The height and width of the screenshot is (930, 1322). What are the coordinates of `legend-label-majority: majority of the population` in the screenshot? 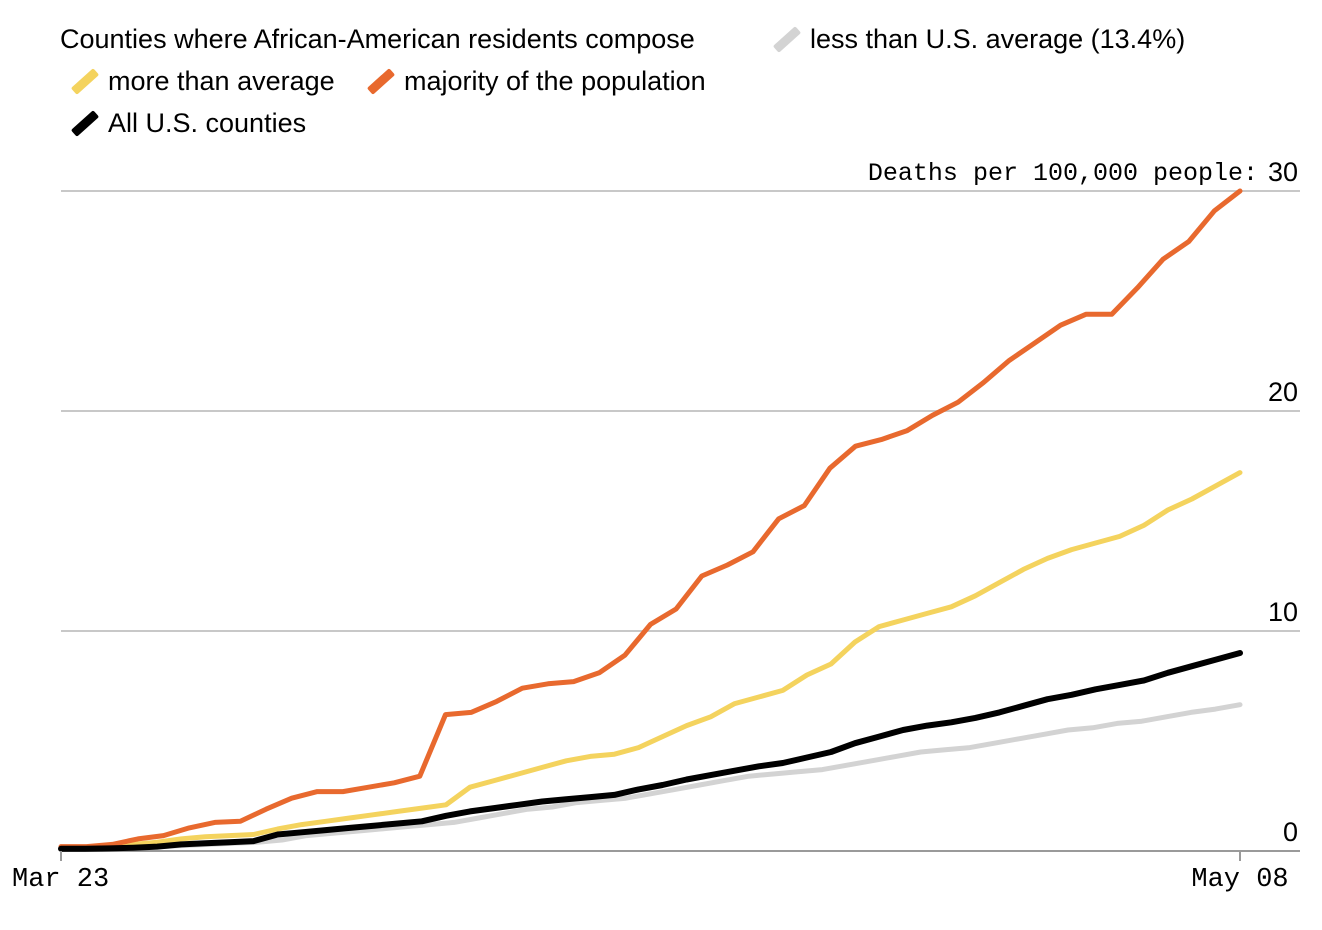 It's located at (555, 81).